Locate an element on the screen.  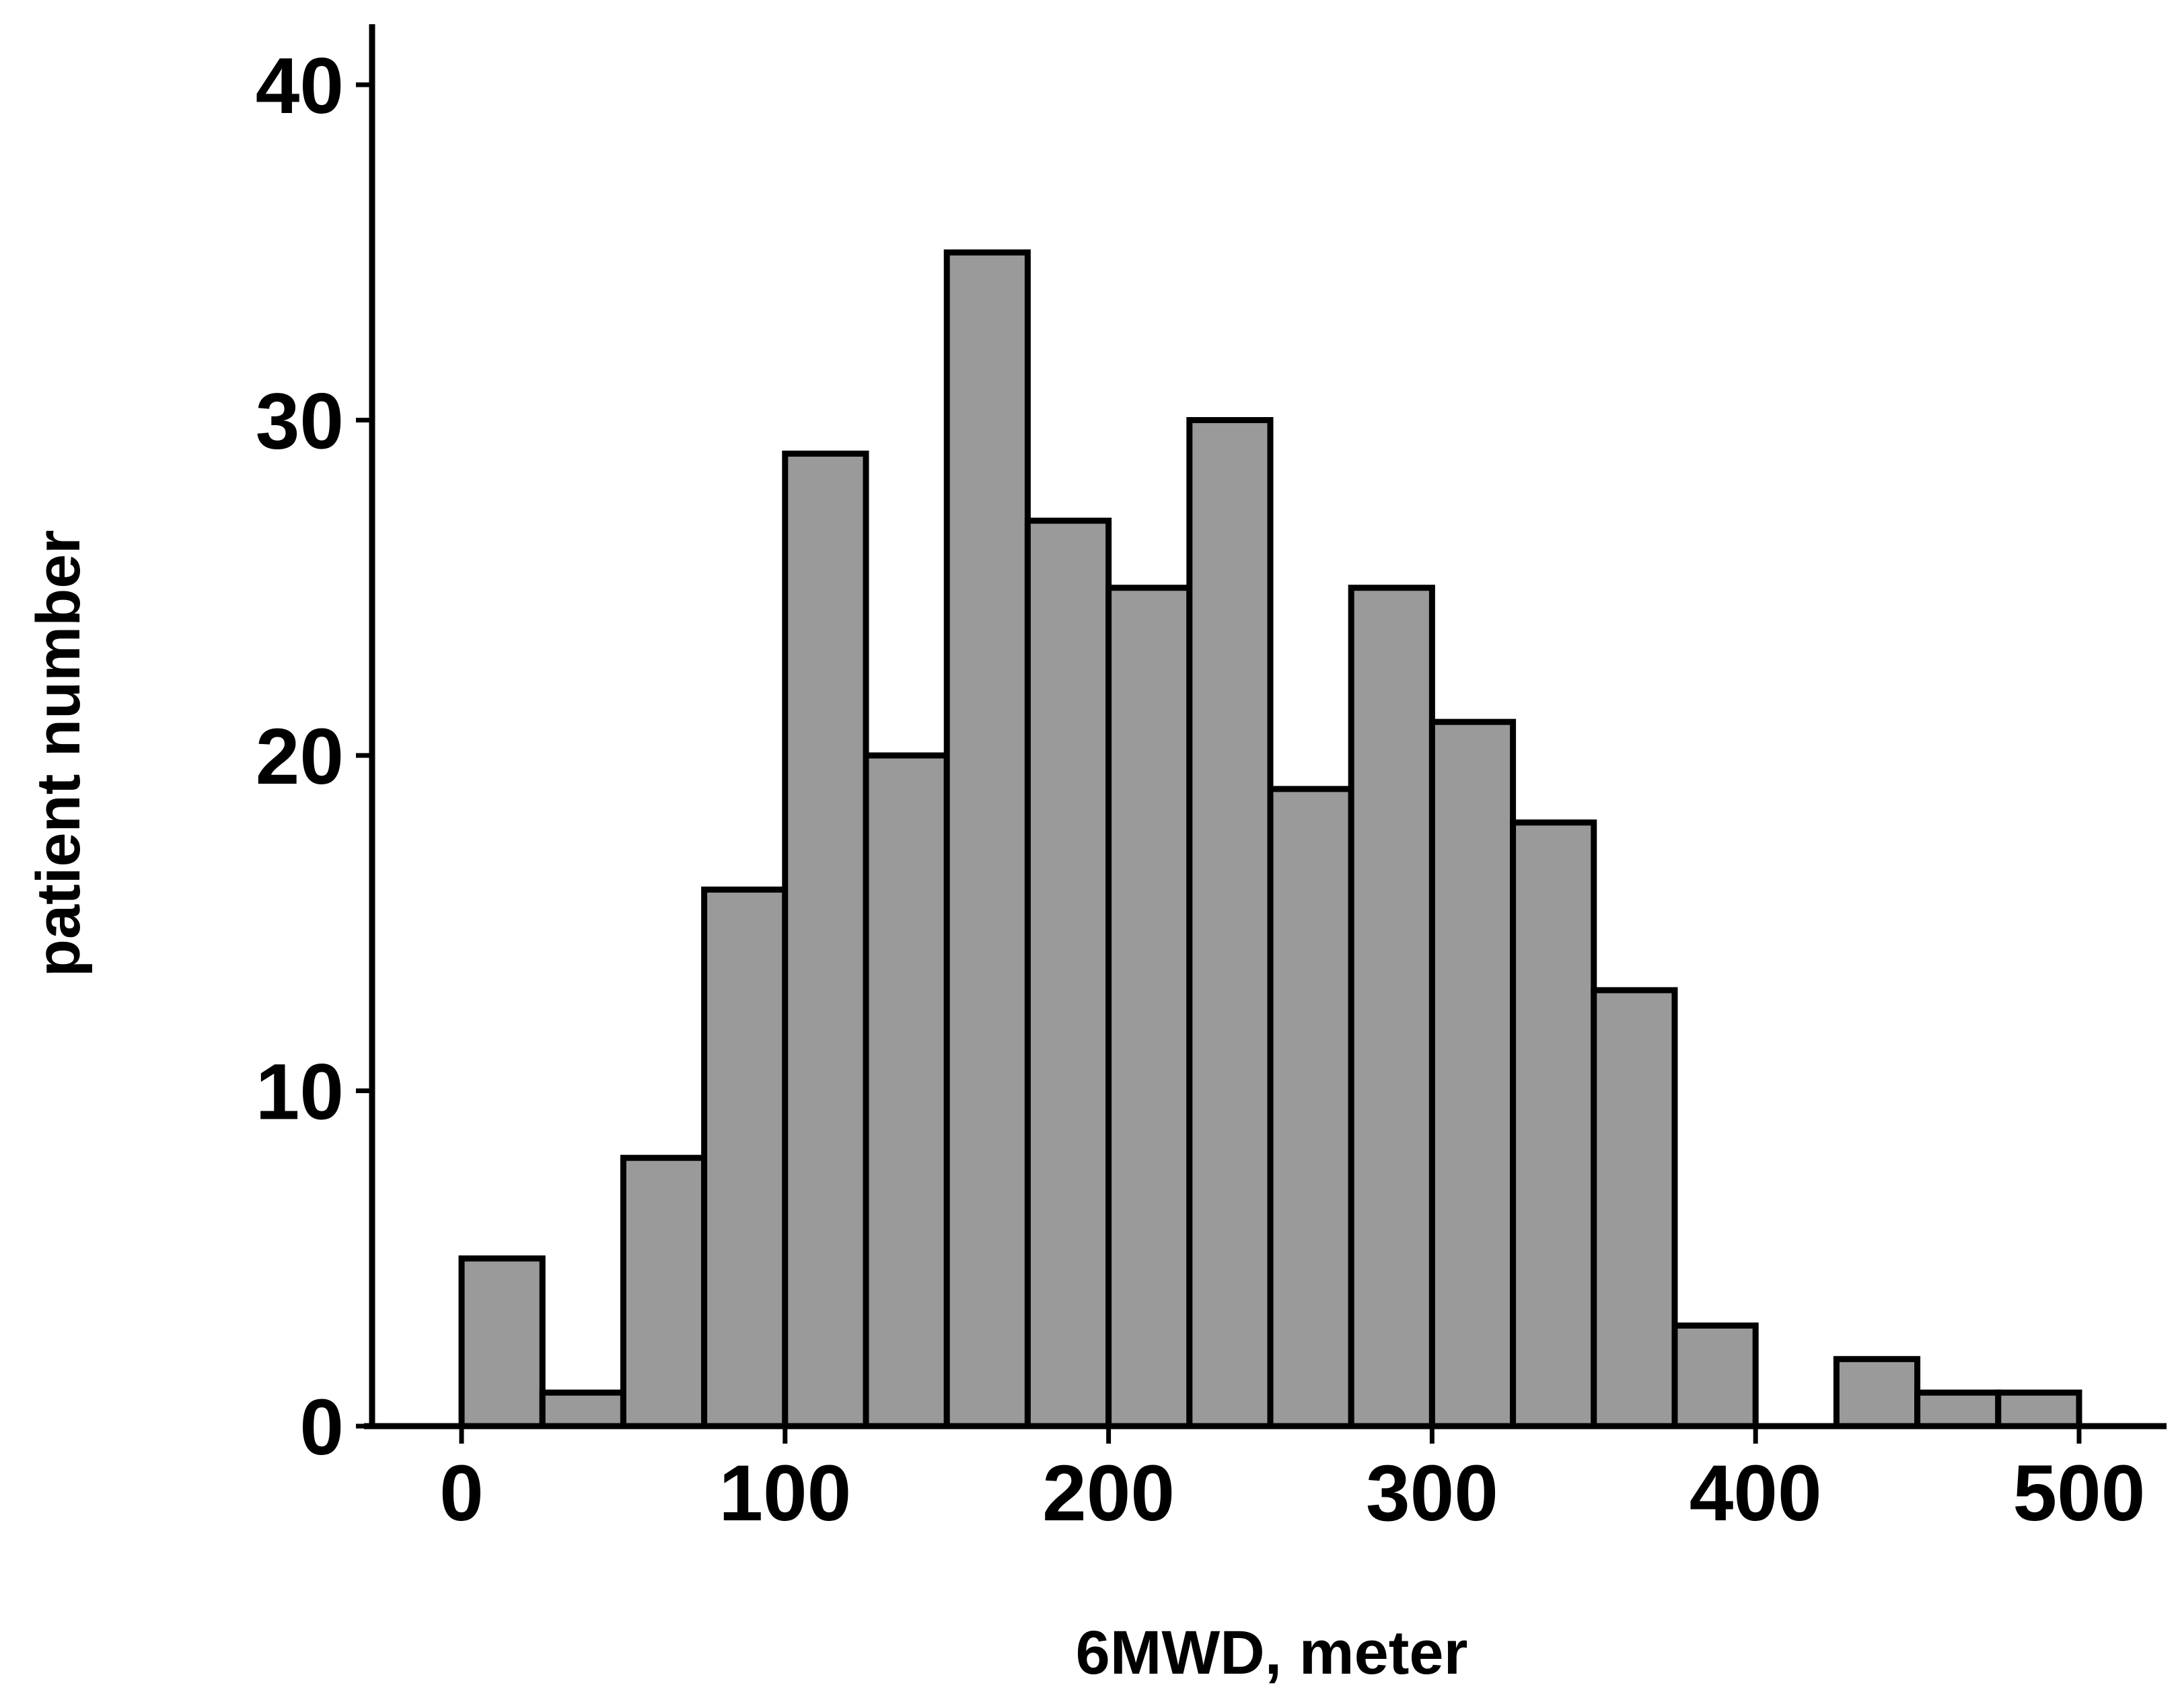
y-tick-label: 10 is located at coordinates (300, 1092).